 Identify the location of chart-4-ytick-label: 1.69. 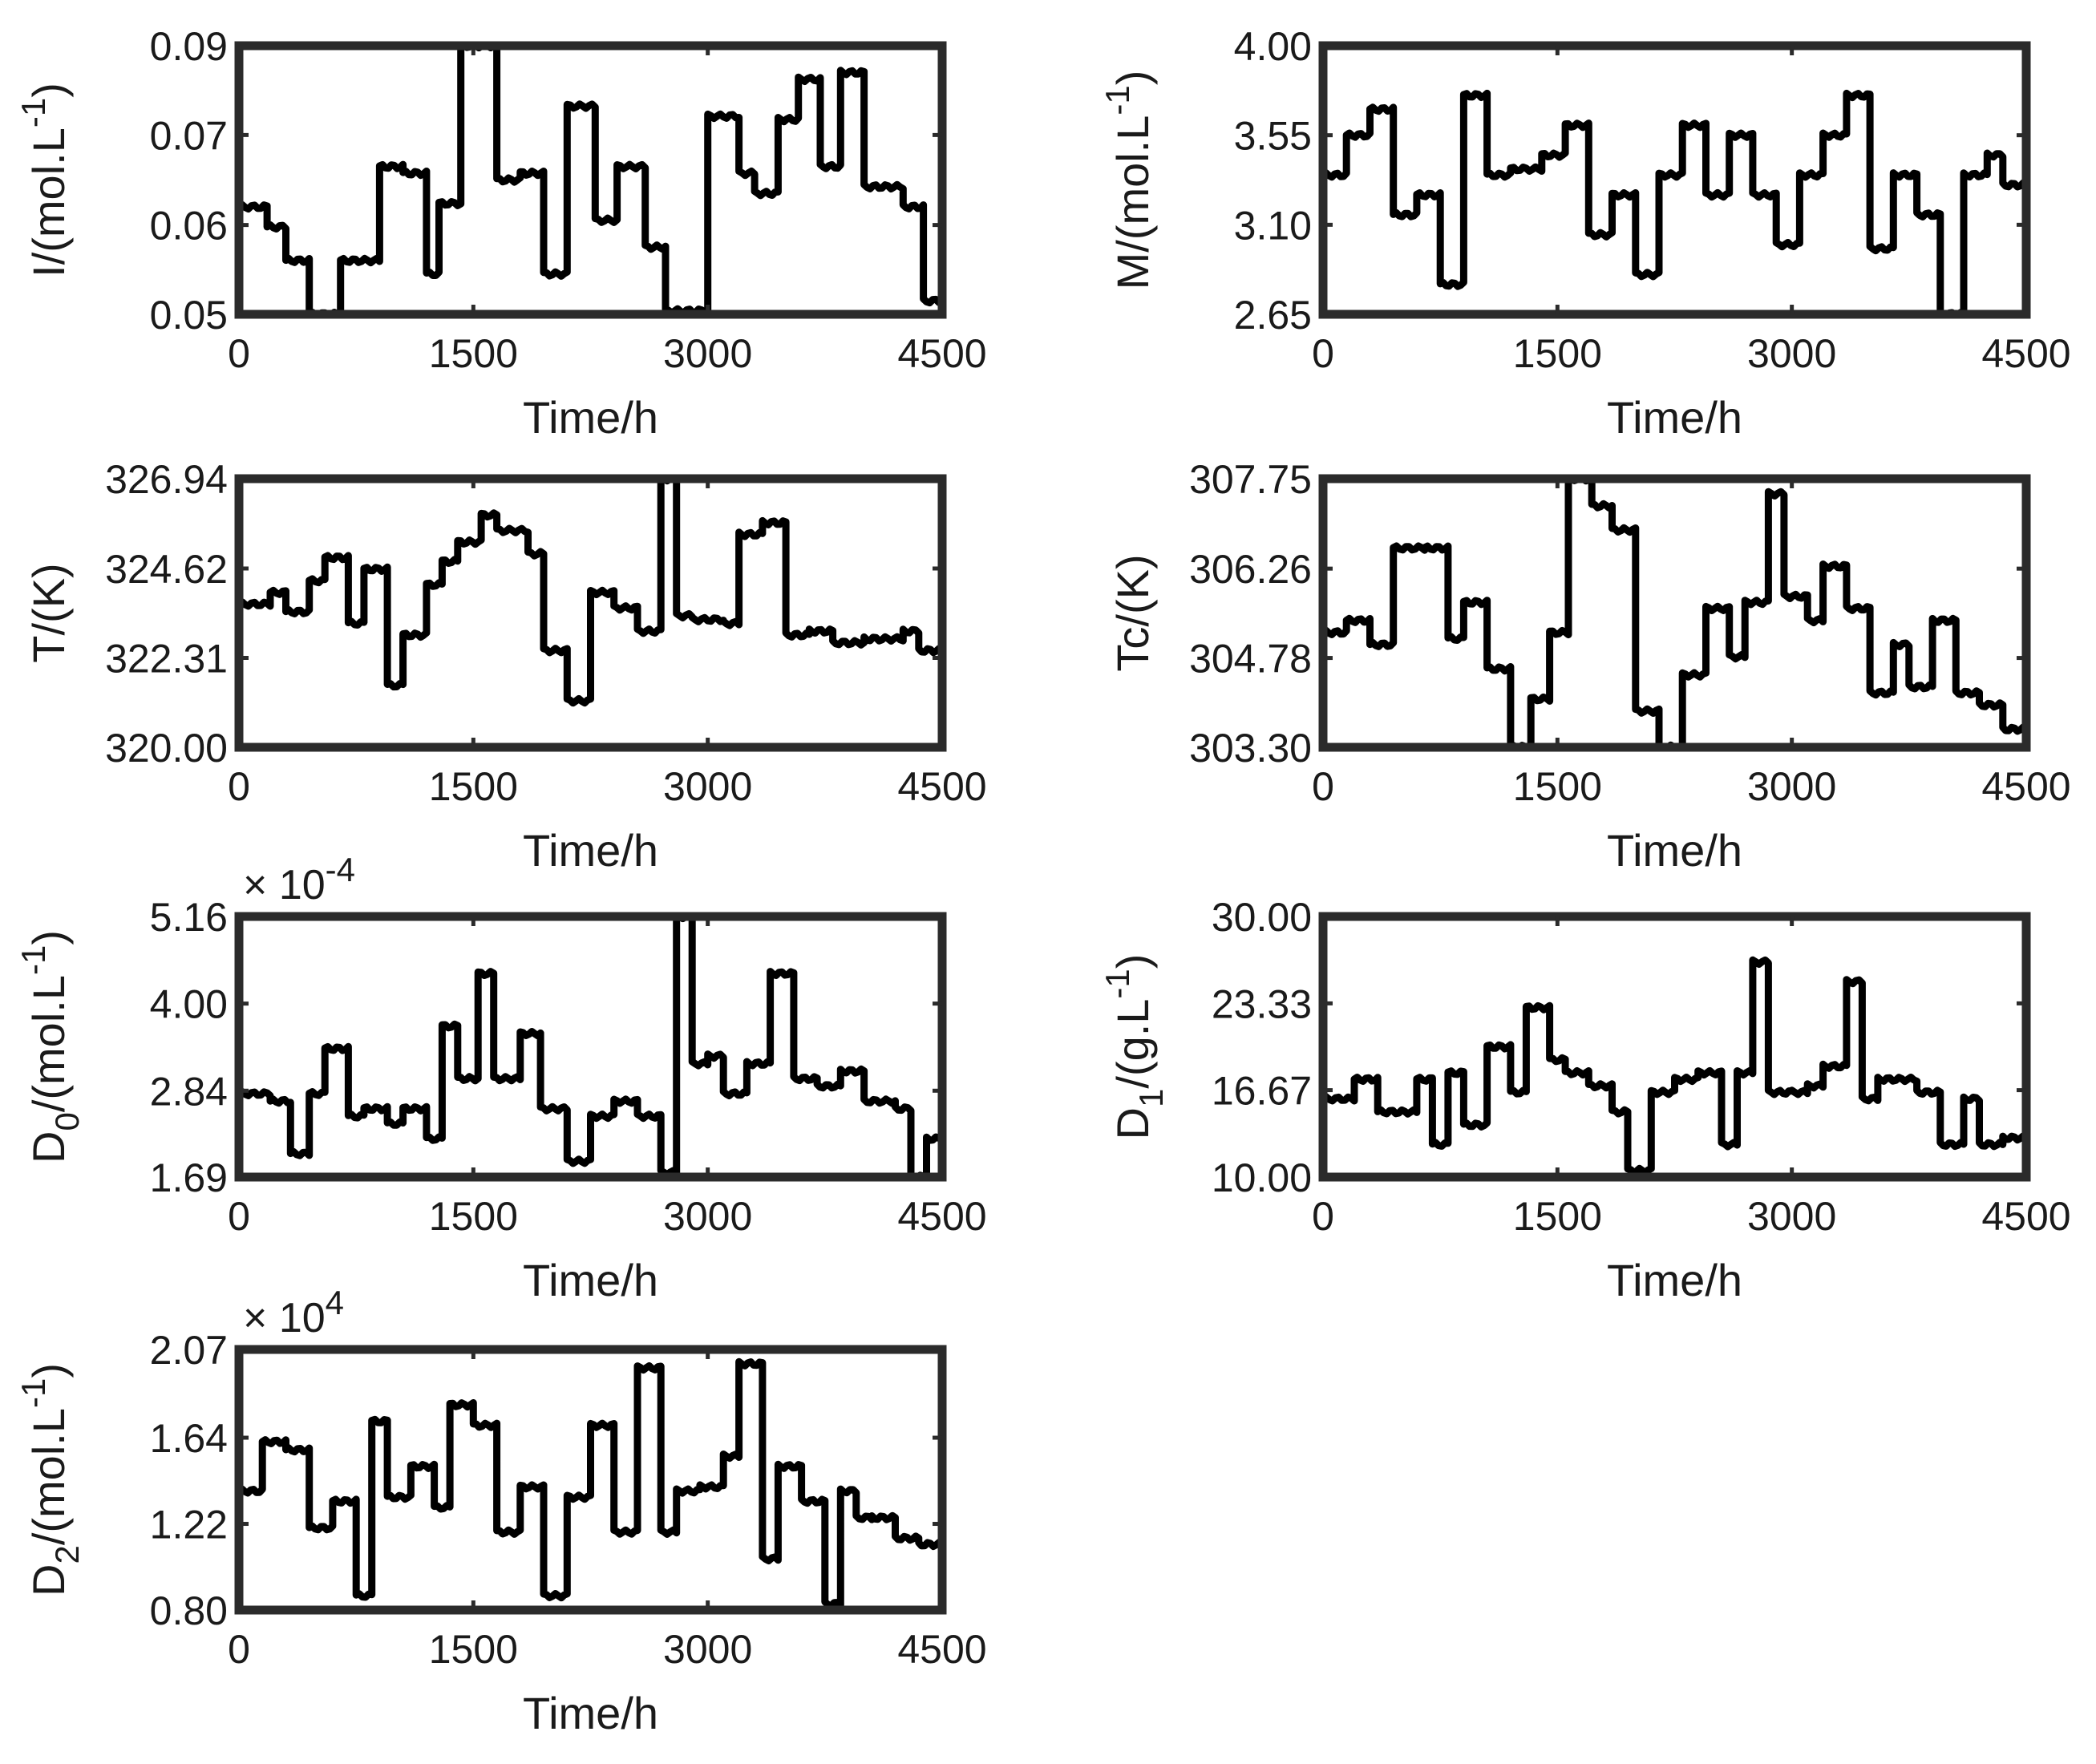
(189, 1177).